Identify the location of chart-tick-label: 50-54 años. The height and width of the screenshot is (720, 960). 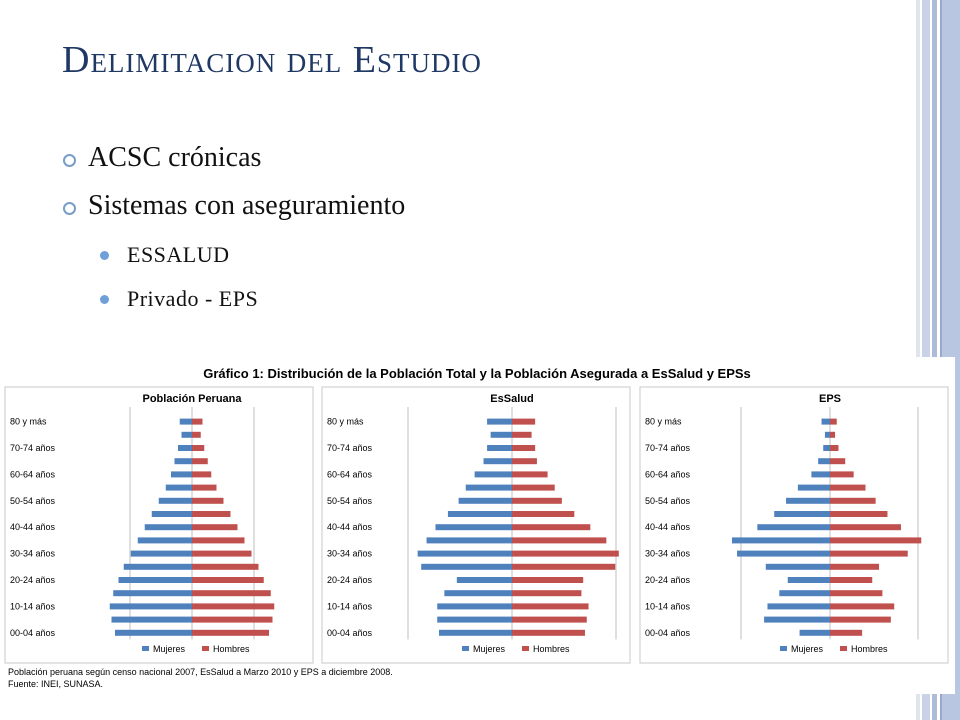
(668, 501).